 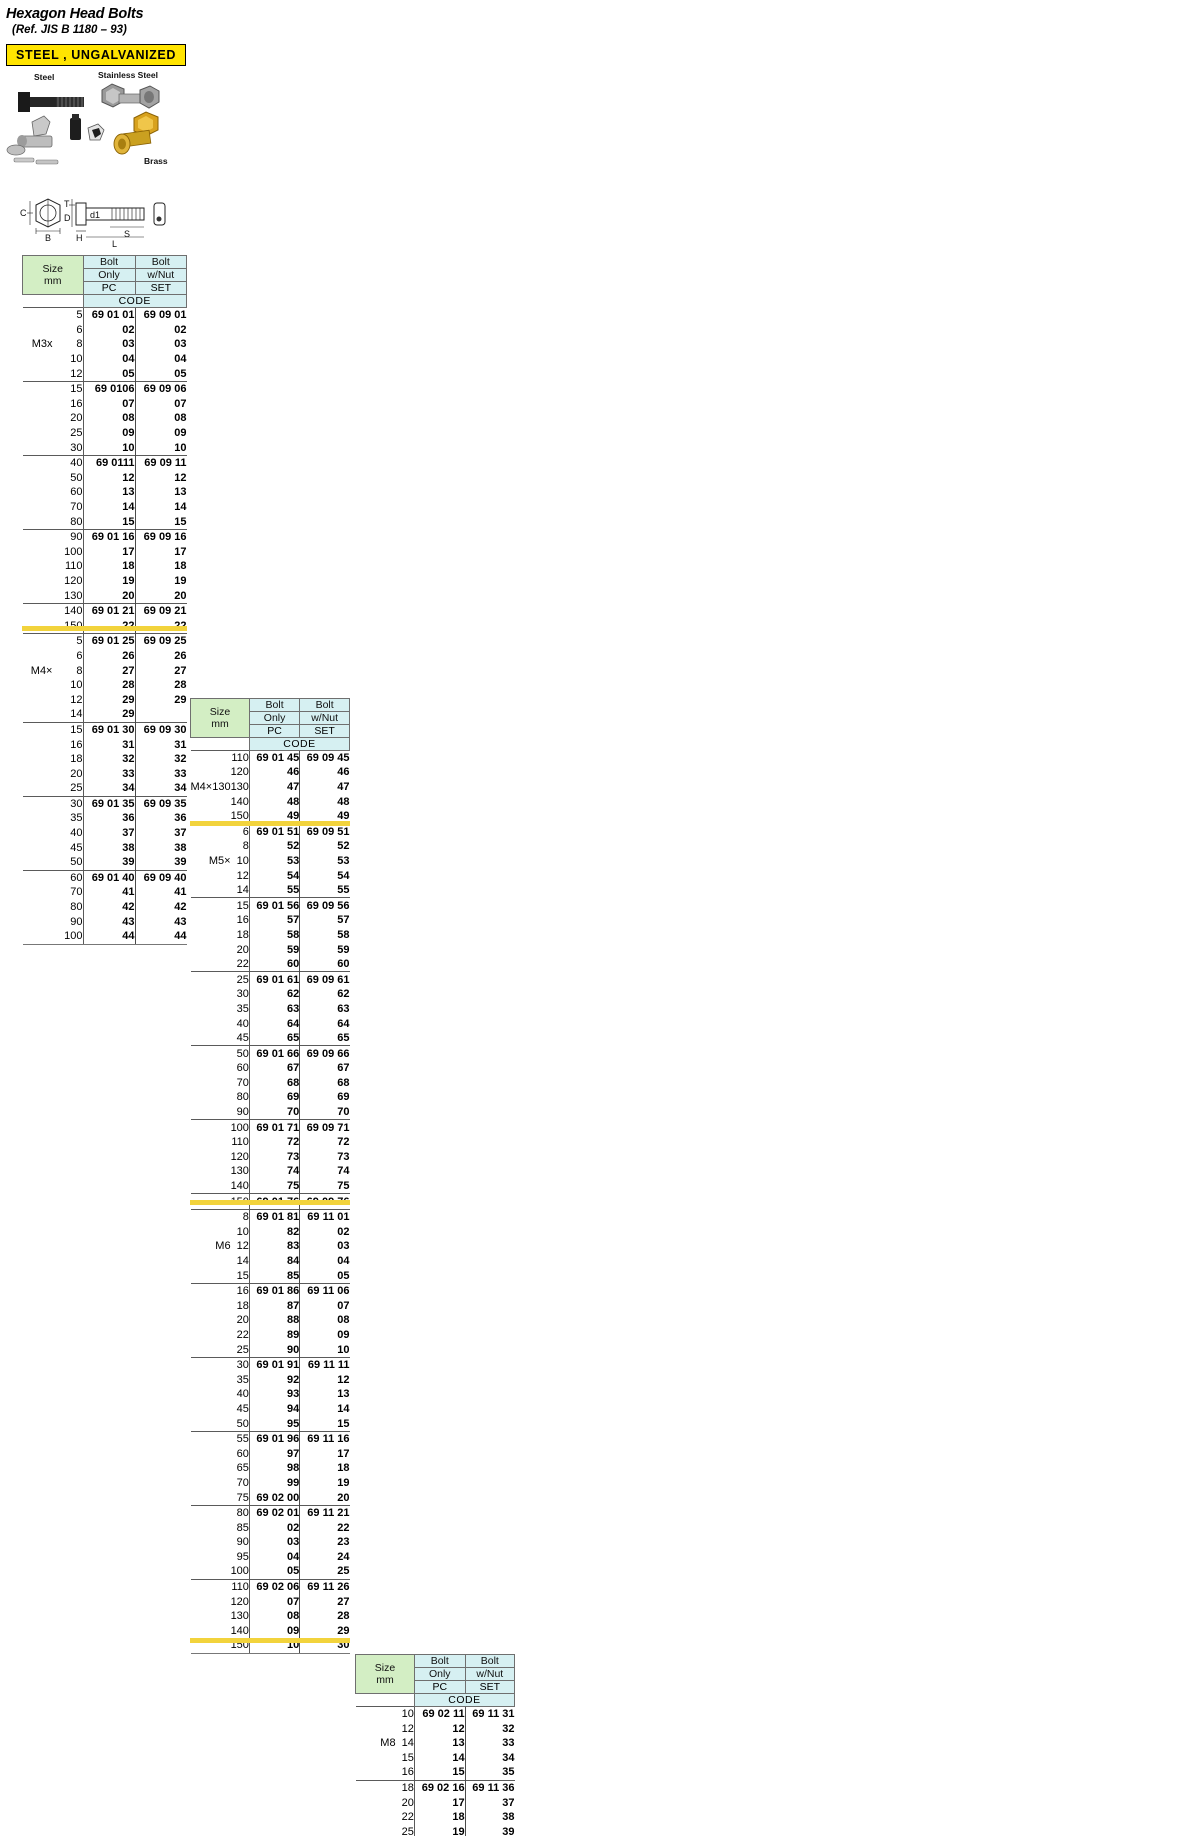 What do you see at coordinates (109, 699) in the screenshot?
I see `code-bolt-only: 29` at bounding box center [109, 699].